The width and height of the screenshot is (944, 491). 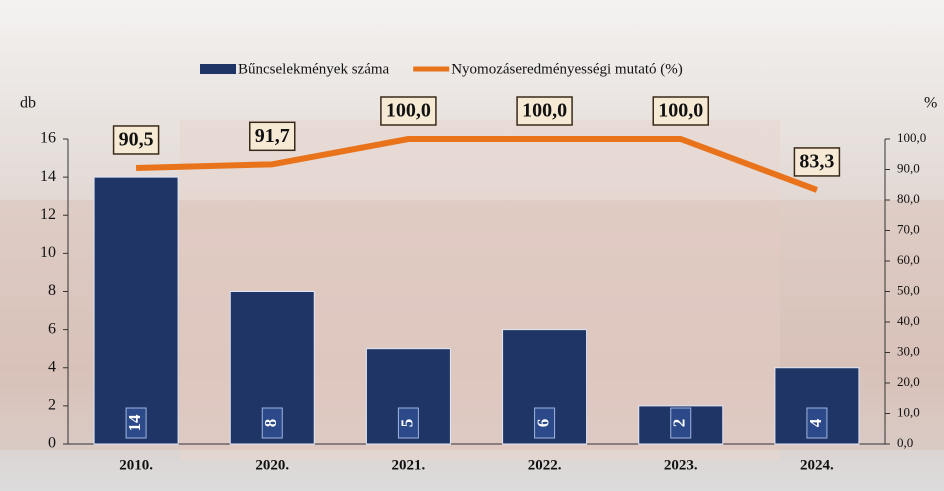 What do you see at coordinates (542, 423) in the screenshot?
I see `bar-label: 6` at bounding box center [542, 423].